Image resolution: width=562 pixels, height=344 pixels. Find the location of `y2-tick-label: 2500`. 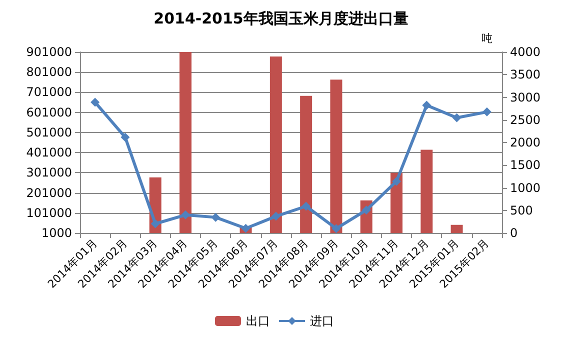

y2-tick-label: 2500 is located at coordinates (525, 119).